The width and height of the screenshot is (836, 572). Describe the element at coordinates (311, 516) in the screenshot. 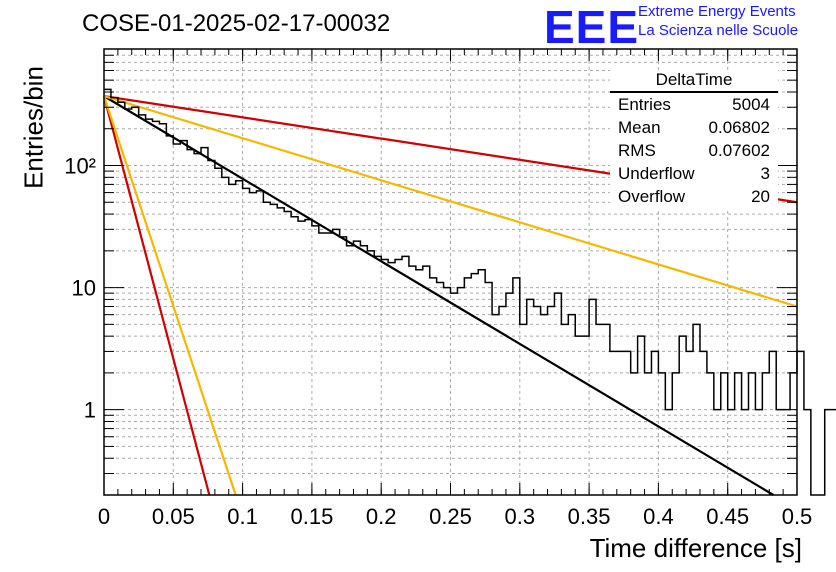

I see `x-tick-label: 0.15` at that location.